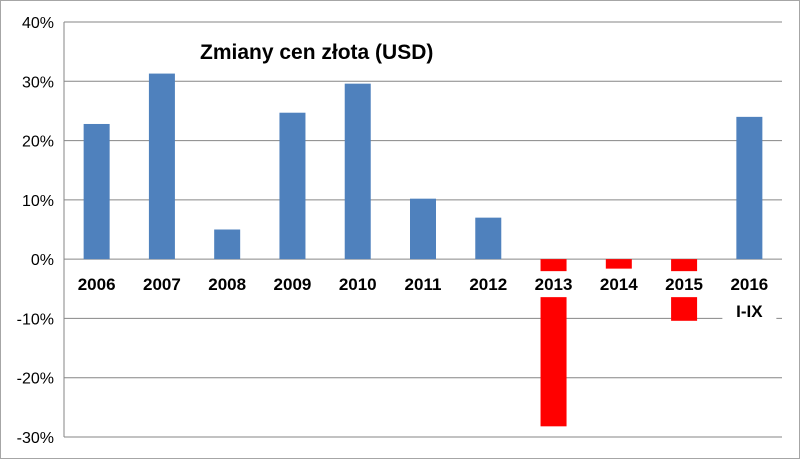  Describe the element at coordinates (38, 23) in the screenshot. I see `y-tick-label: 40%` at that location.